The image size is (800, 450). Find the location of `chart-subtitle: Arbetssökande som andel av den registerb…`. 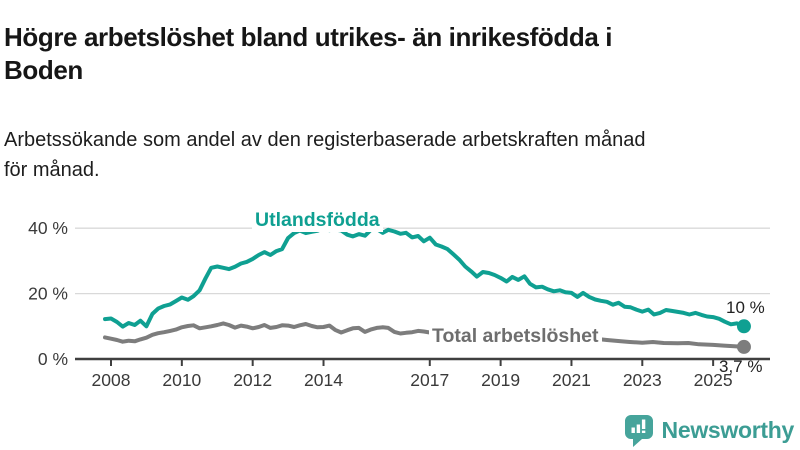

chart-subtitle: Arbetssökande som andel av den registerb… is located at coordinates (398, 155).